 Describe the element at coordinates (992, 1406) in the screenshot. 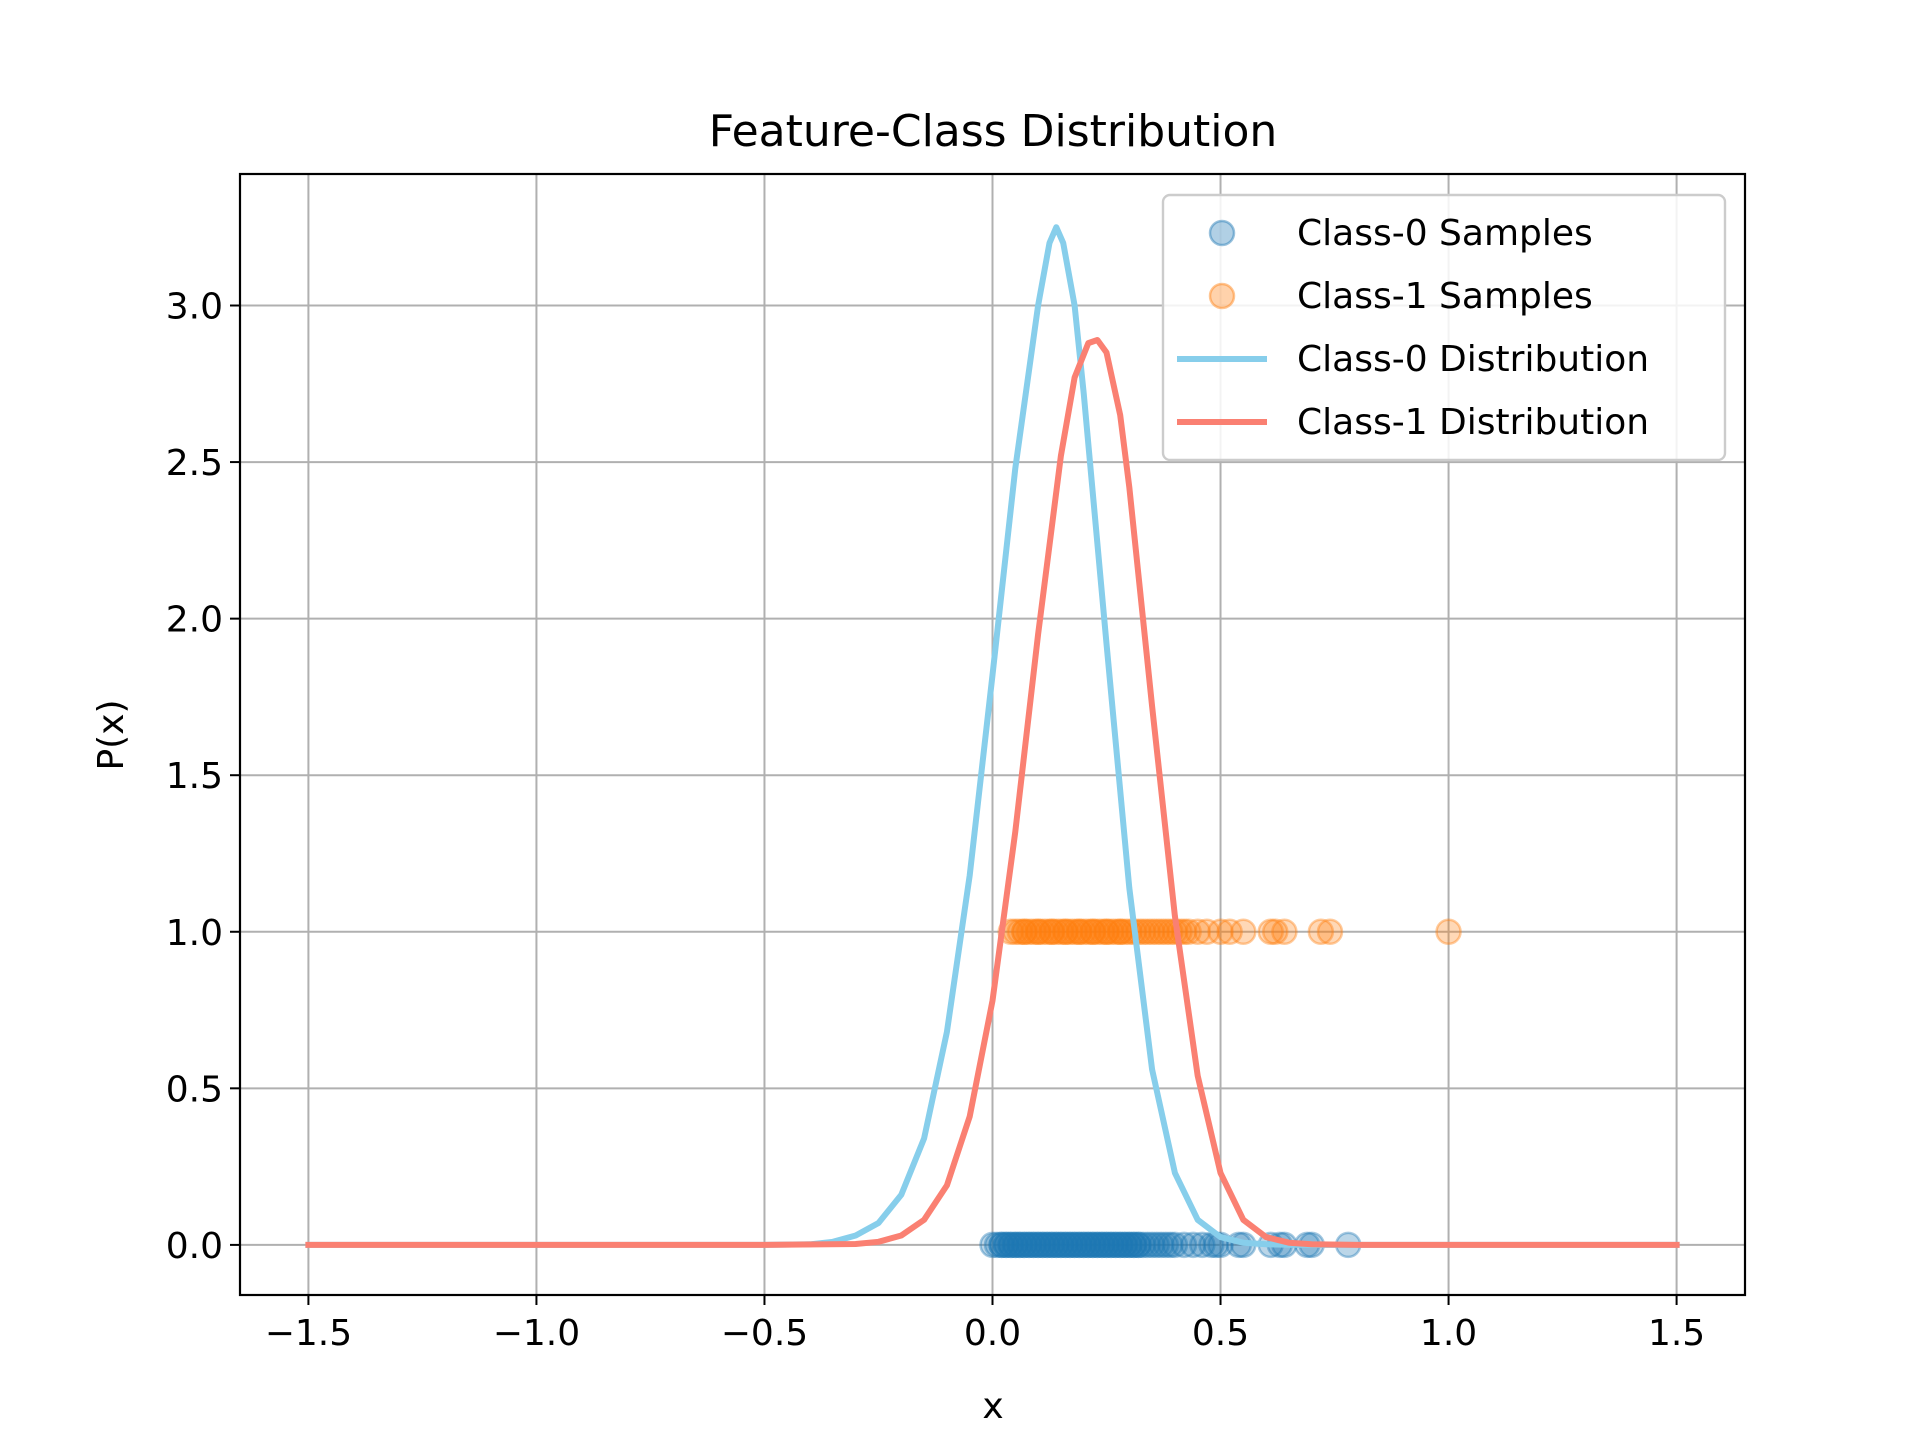

I see `x-axis-label: x` at that location.